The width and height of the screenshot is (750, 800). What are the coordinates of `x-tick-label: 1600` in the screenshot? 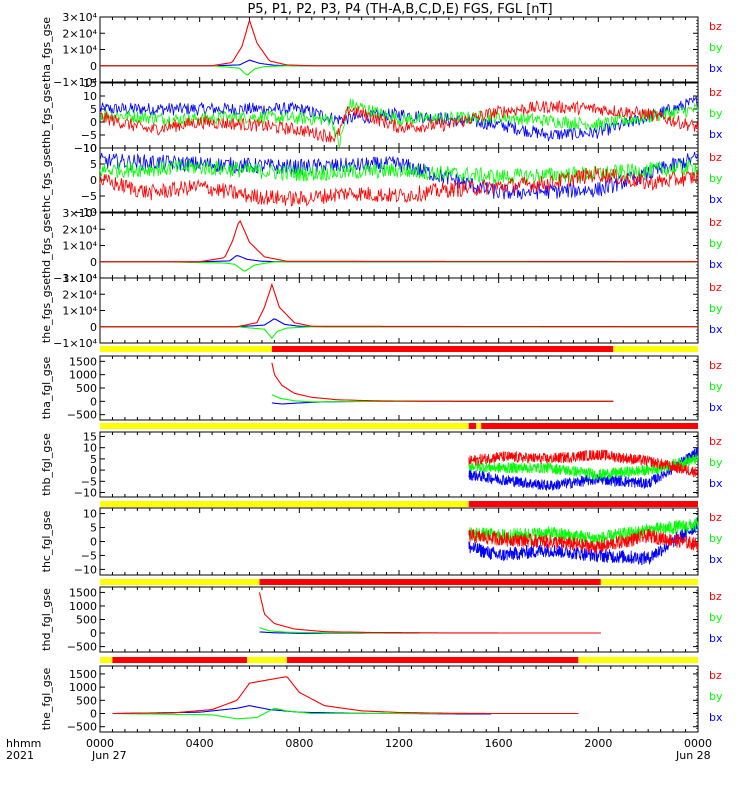 It's located at (499, 743).